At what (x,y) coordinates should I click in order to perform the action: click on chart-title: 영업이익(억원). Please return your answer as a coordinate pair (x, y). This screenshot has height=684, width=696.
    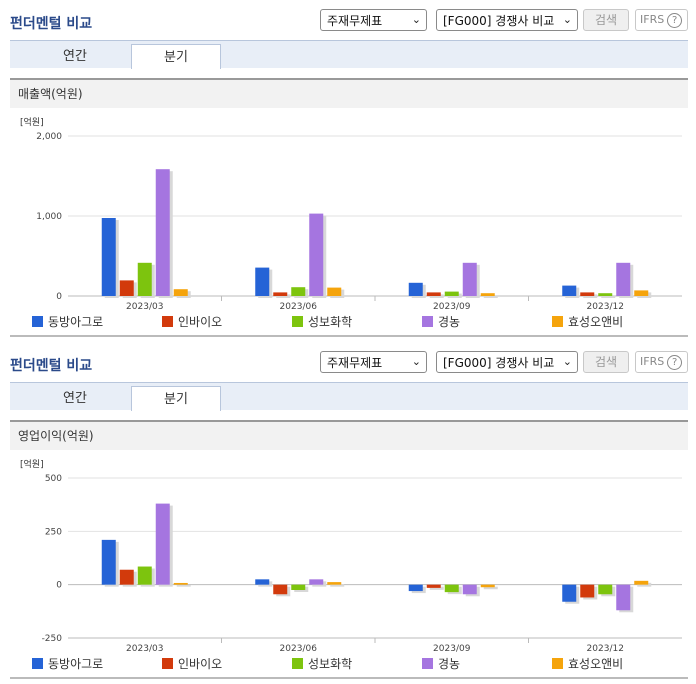
    Looking at the image, I should click on (349, 435).